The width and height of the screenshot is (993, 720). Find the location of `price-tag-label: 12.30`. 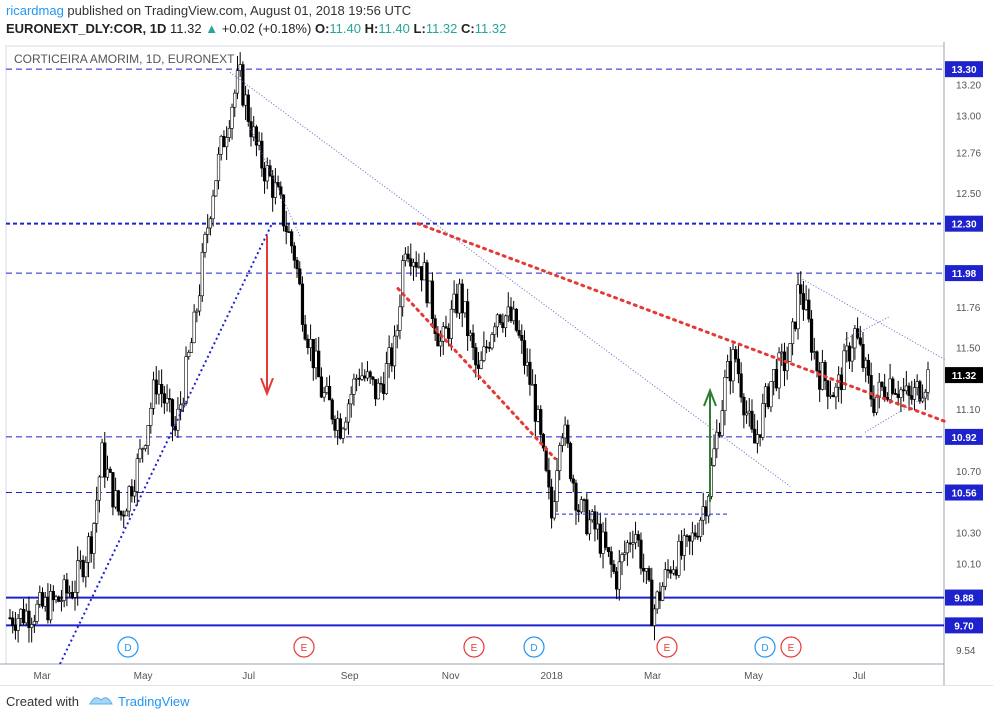

price-tag-label: 12.30 is located at coordinates (963, 225).